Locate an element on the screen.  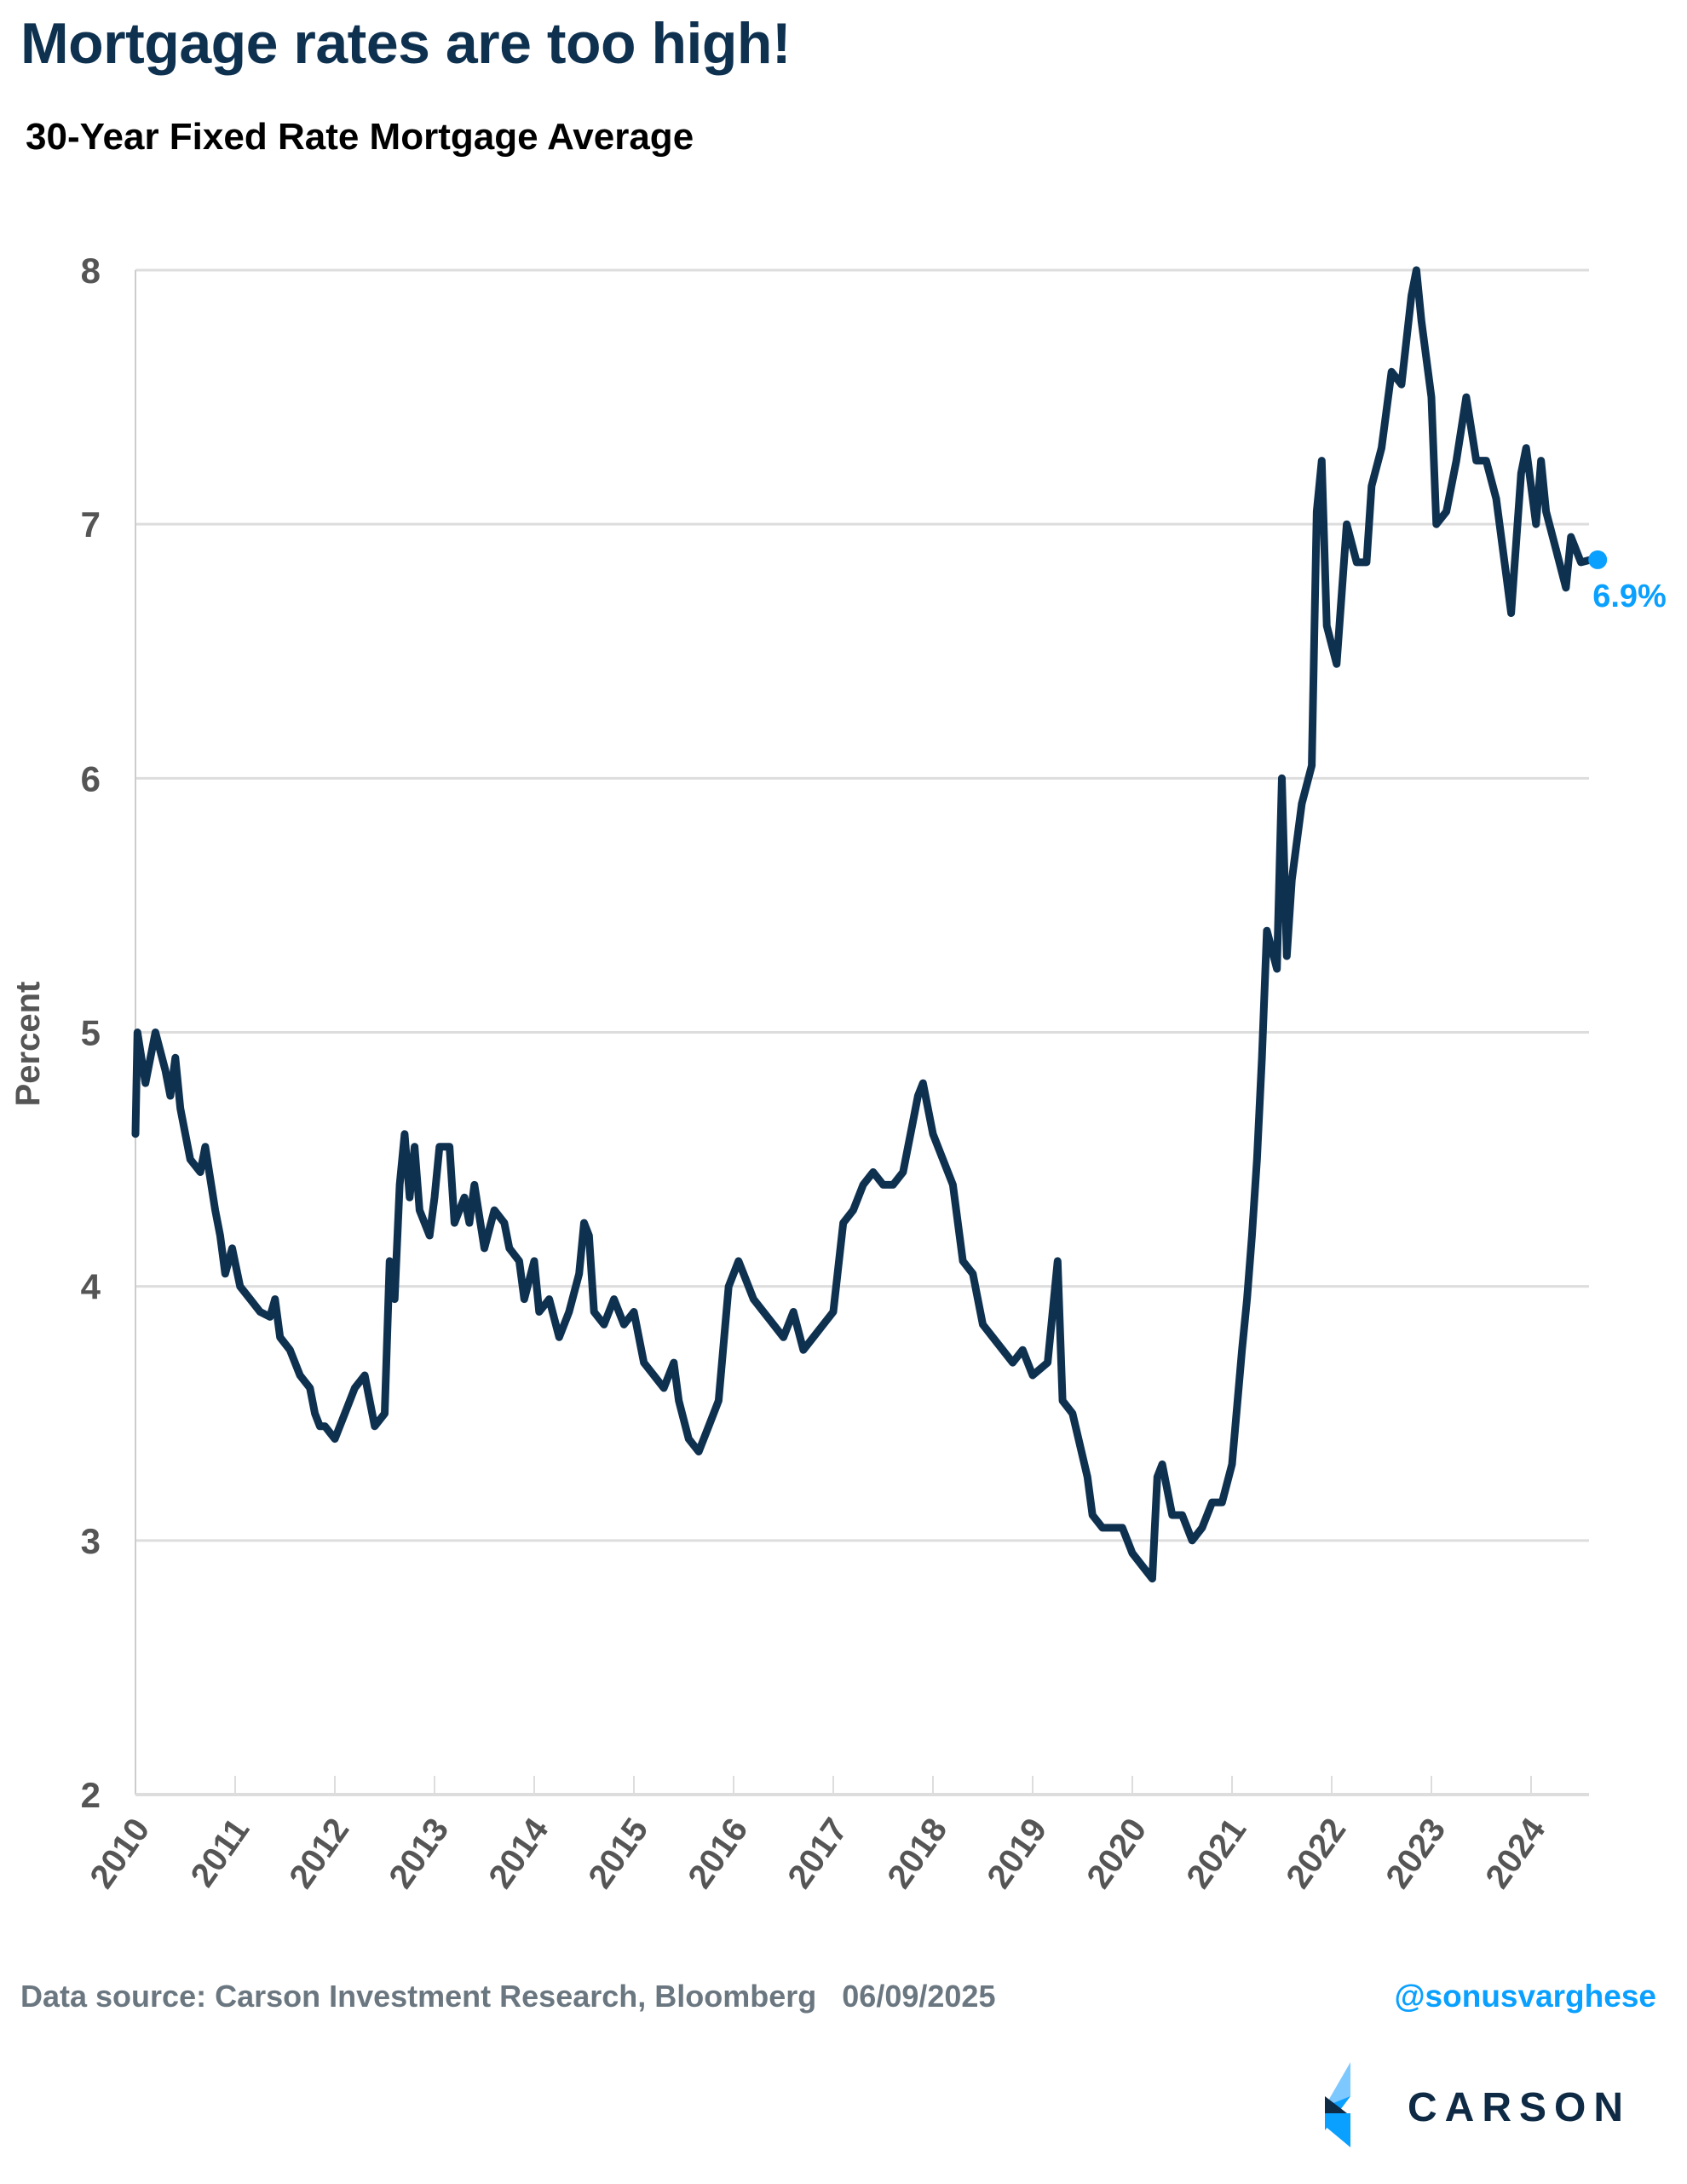
x-tick-label: 2011 is located at coordinates (220, 1852).